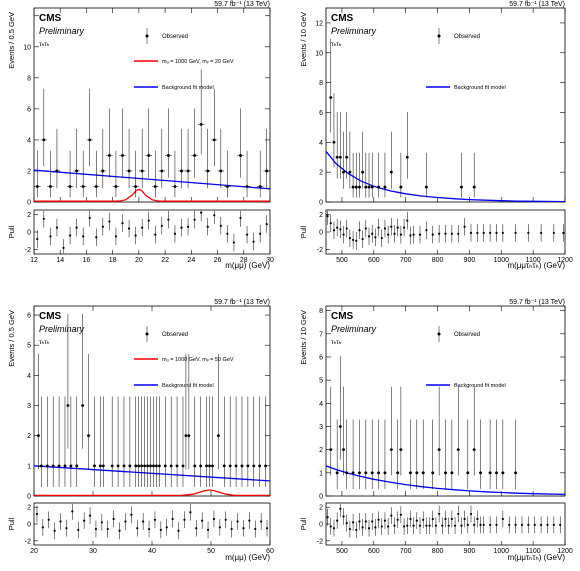 This screenshot has height=571, width=580. Describe the element at coordinates (354, 329) in the screenshot. I see `preliminary-label: Preliminary` at that location.